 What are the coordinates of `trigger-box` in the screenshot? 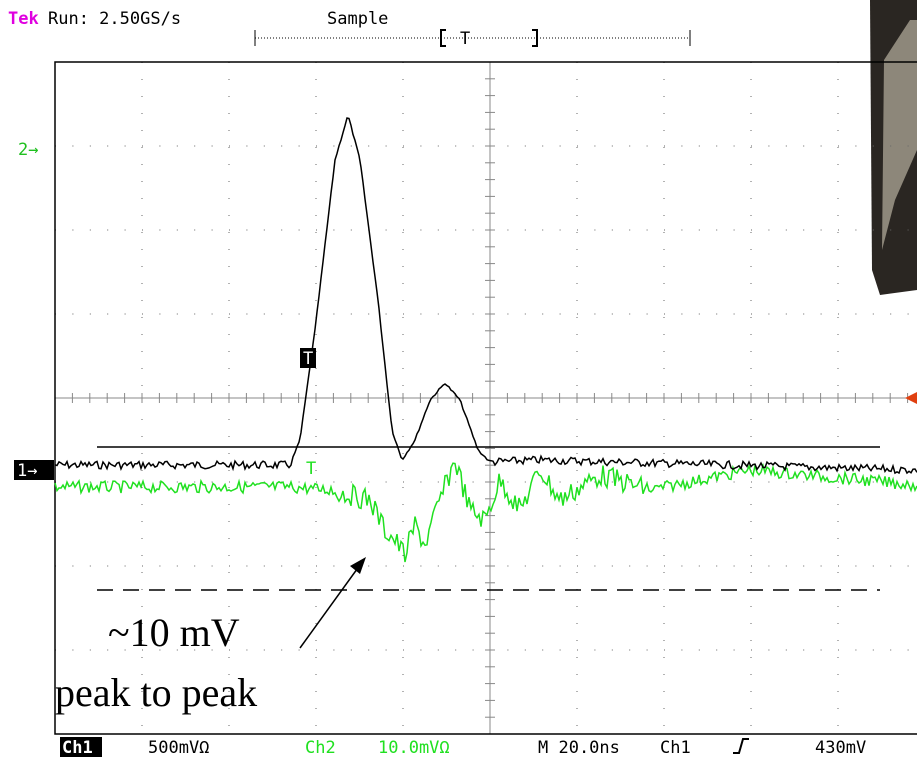 It's located at (308, 358).